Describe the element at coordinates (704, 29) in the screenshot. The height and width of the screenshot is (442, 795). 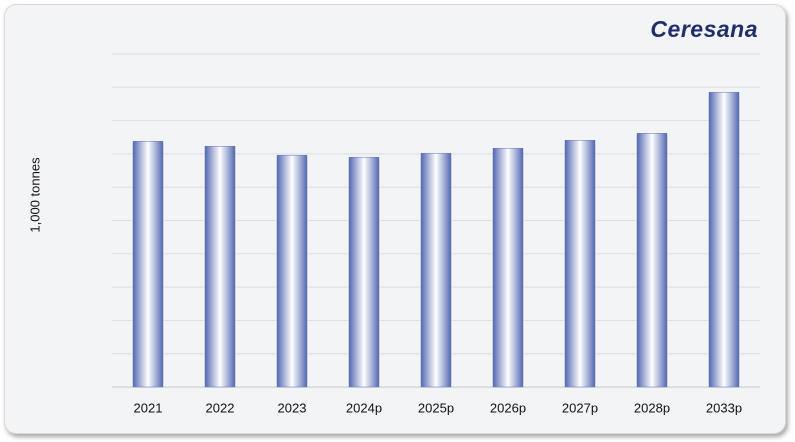
I see `brand-logo: Ceresana` at that location.